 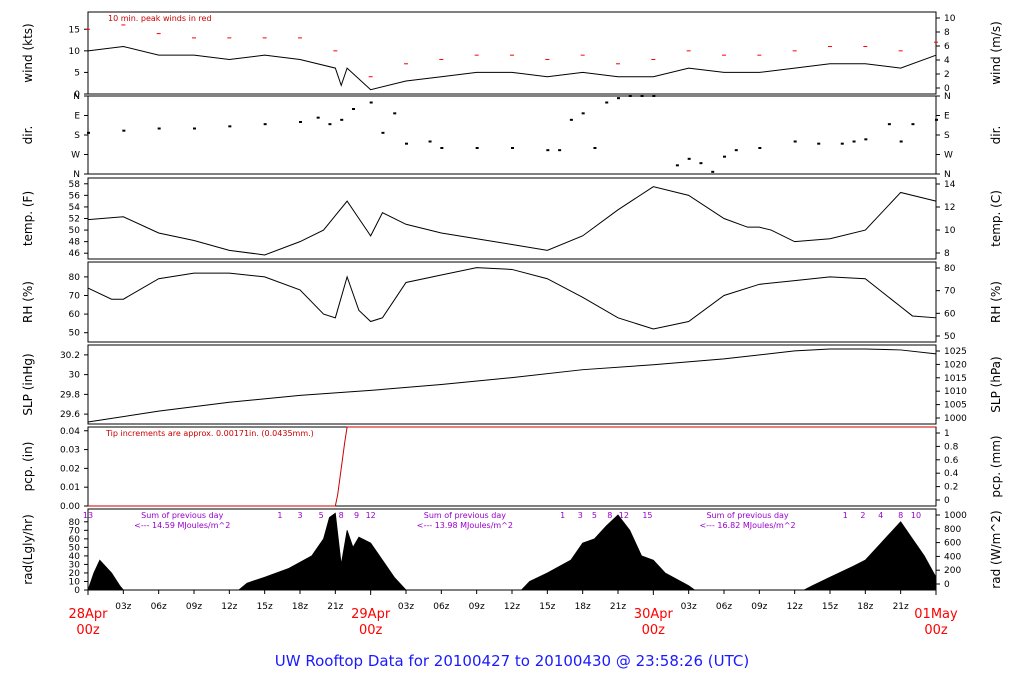 I want to click on panel-annotation: 10 min. peak winds in red, so click(x=160, y=18).